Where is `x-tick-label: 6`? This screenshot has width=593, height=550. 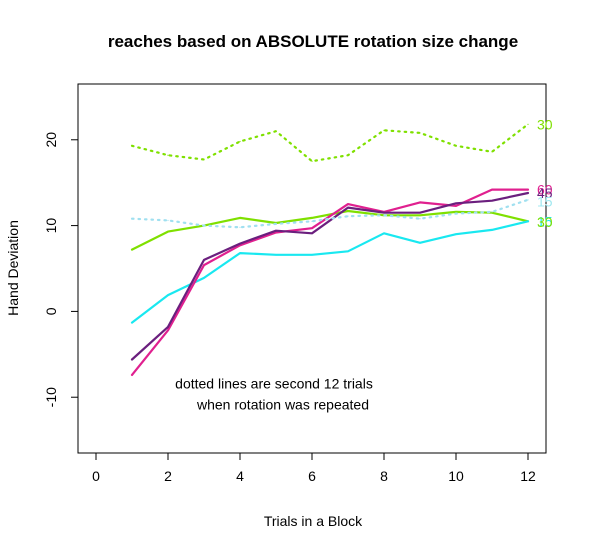 x-tick-label: 6 is located at coordinates (312, 476).